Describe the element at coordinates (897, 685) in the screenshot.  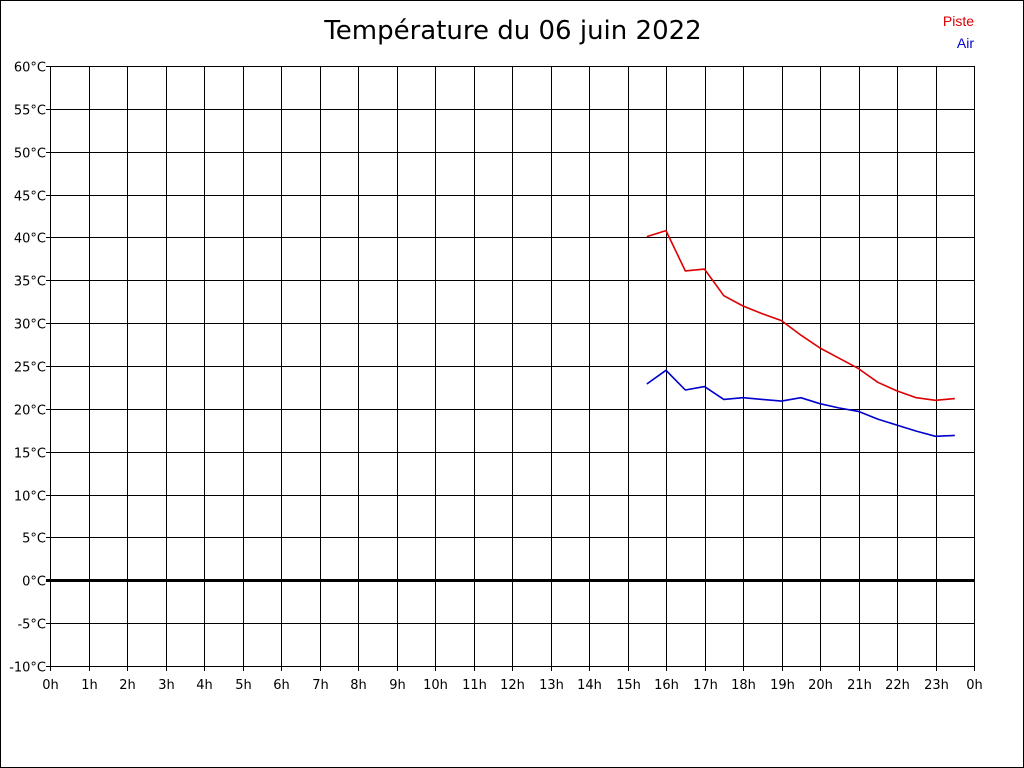
I see `x-tick-label: 22h` at that location.